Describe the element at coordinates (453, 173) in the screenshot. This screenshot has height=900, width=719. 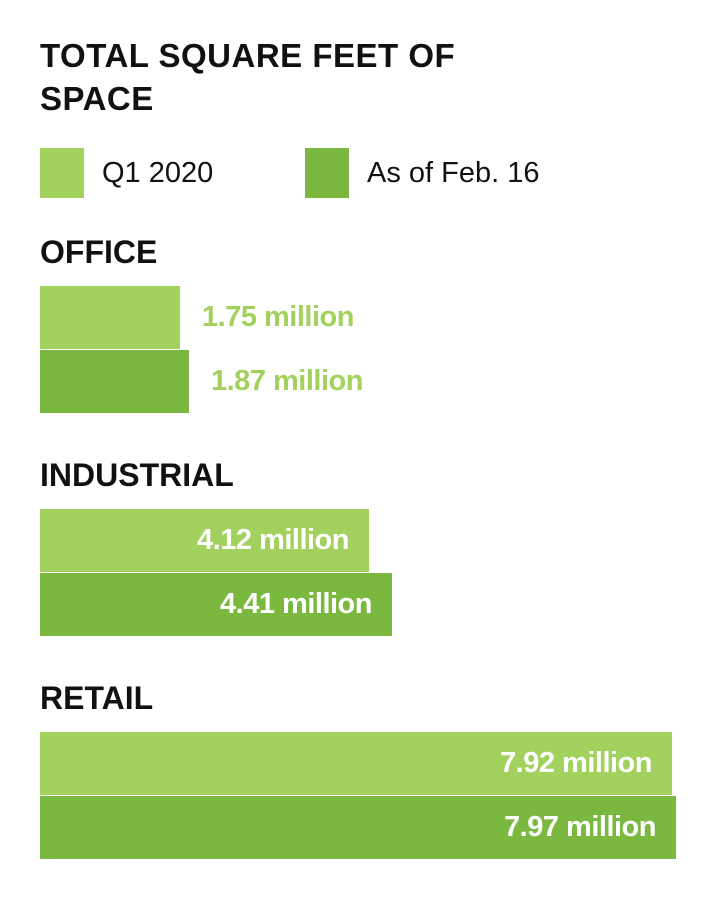
I see `legend-label-feb-16: As of Feb. 16` at that location.